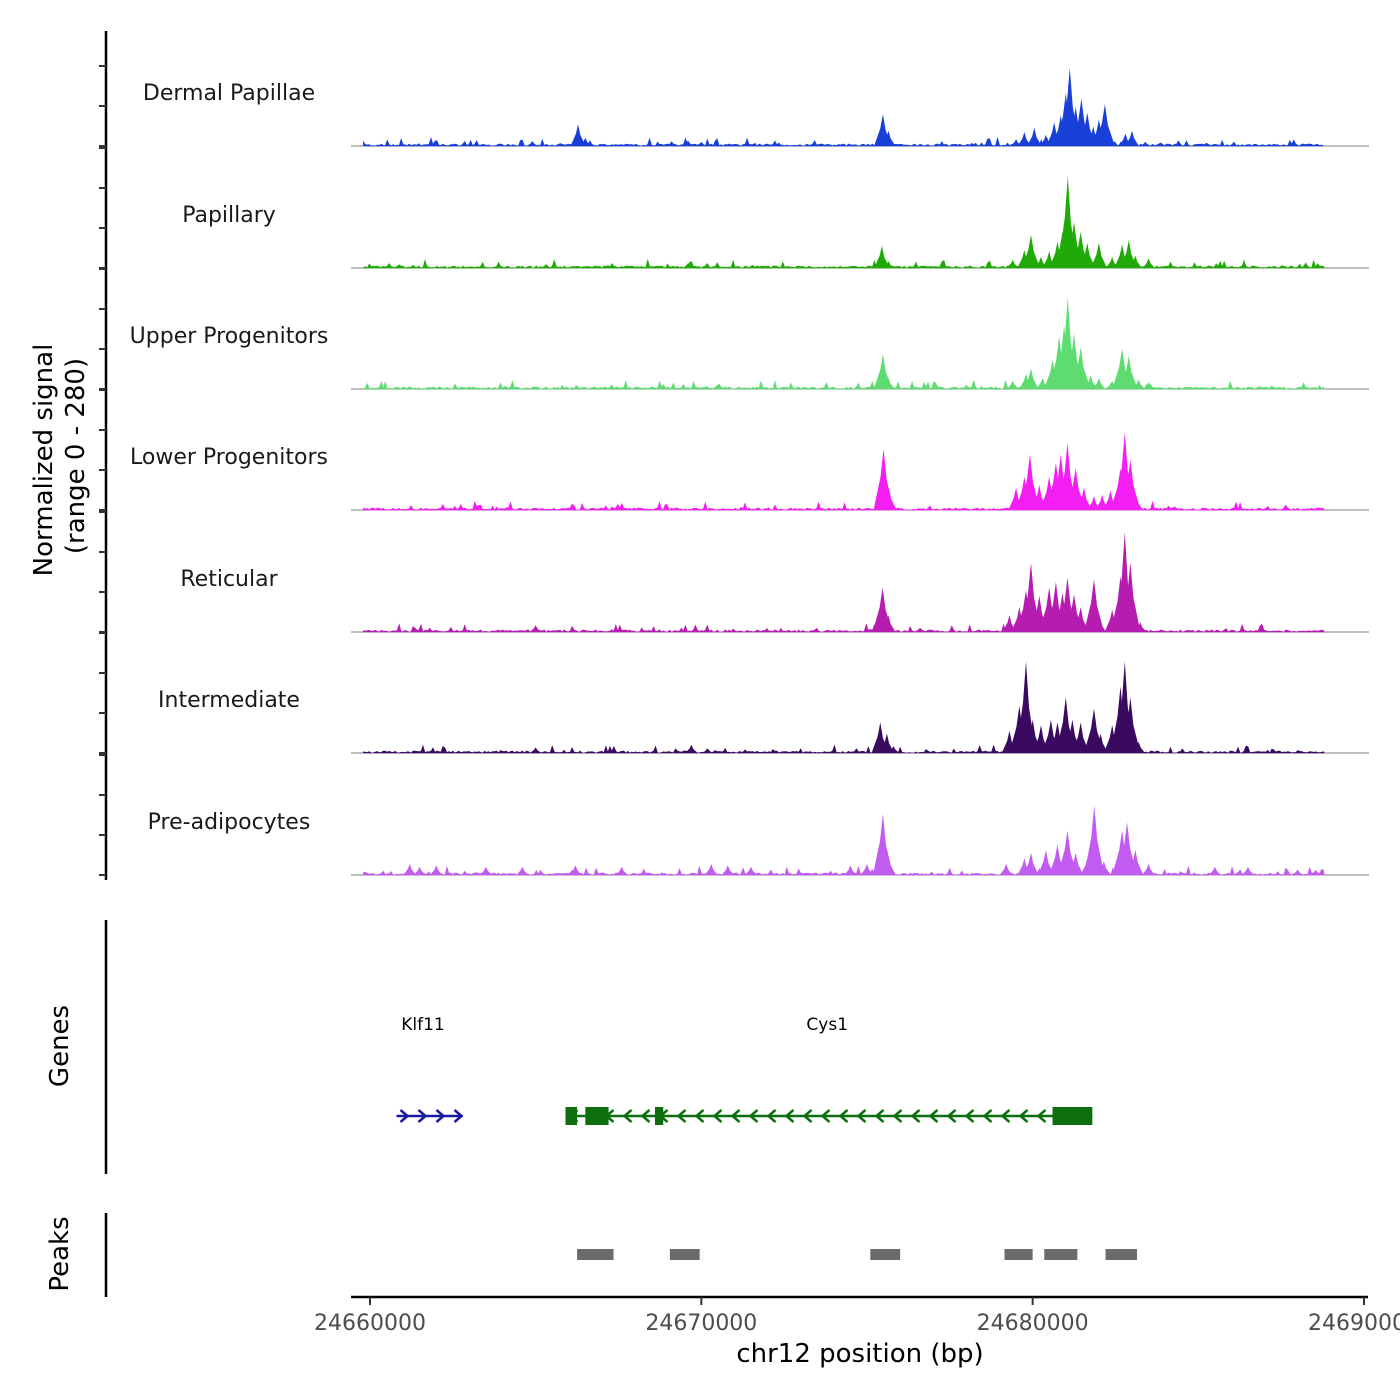 The height and width of the screenshot is (1400, 1400). What do you see at coordinates (701, 1323) in the screenshot?
I see `x-tick-label: 24670000` at bounding box center [701, 1323].